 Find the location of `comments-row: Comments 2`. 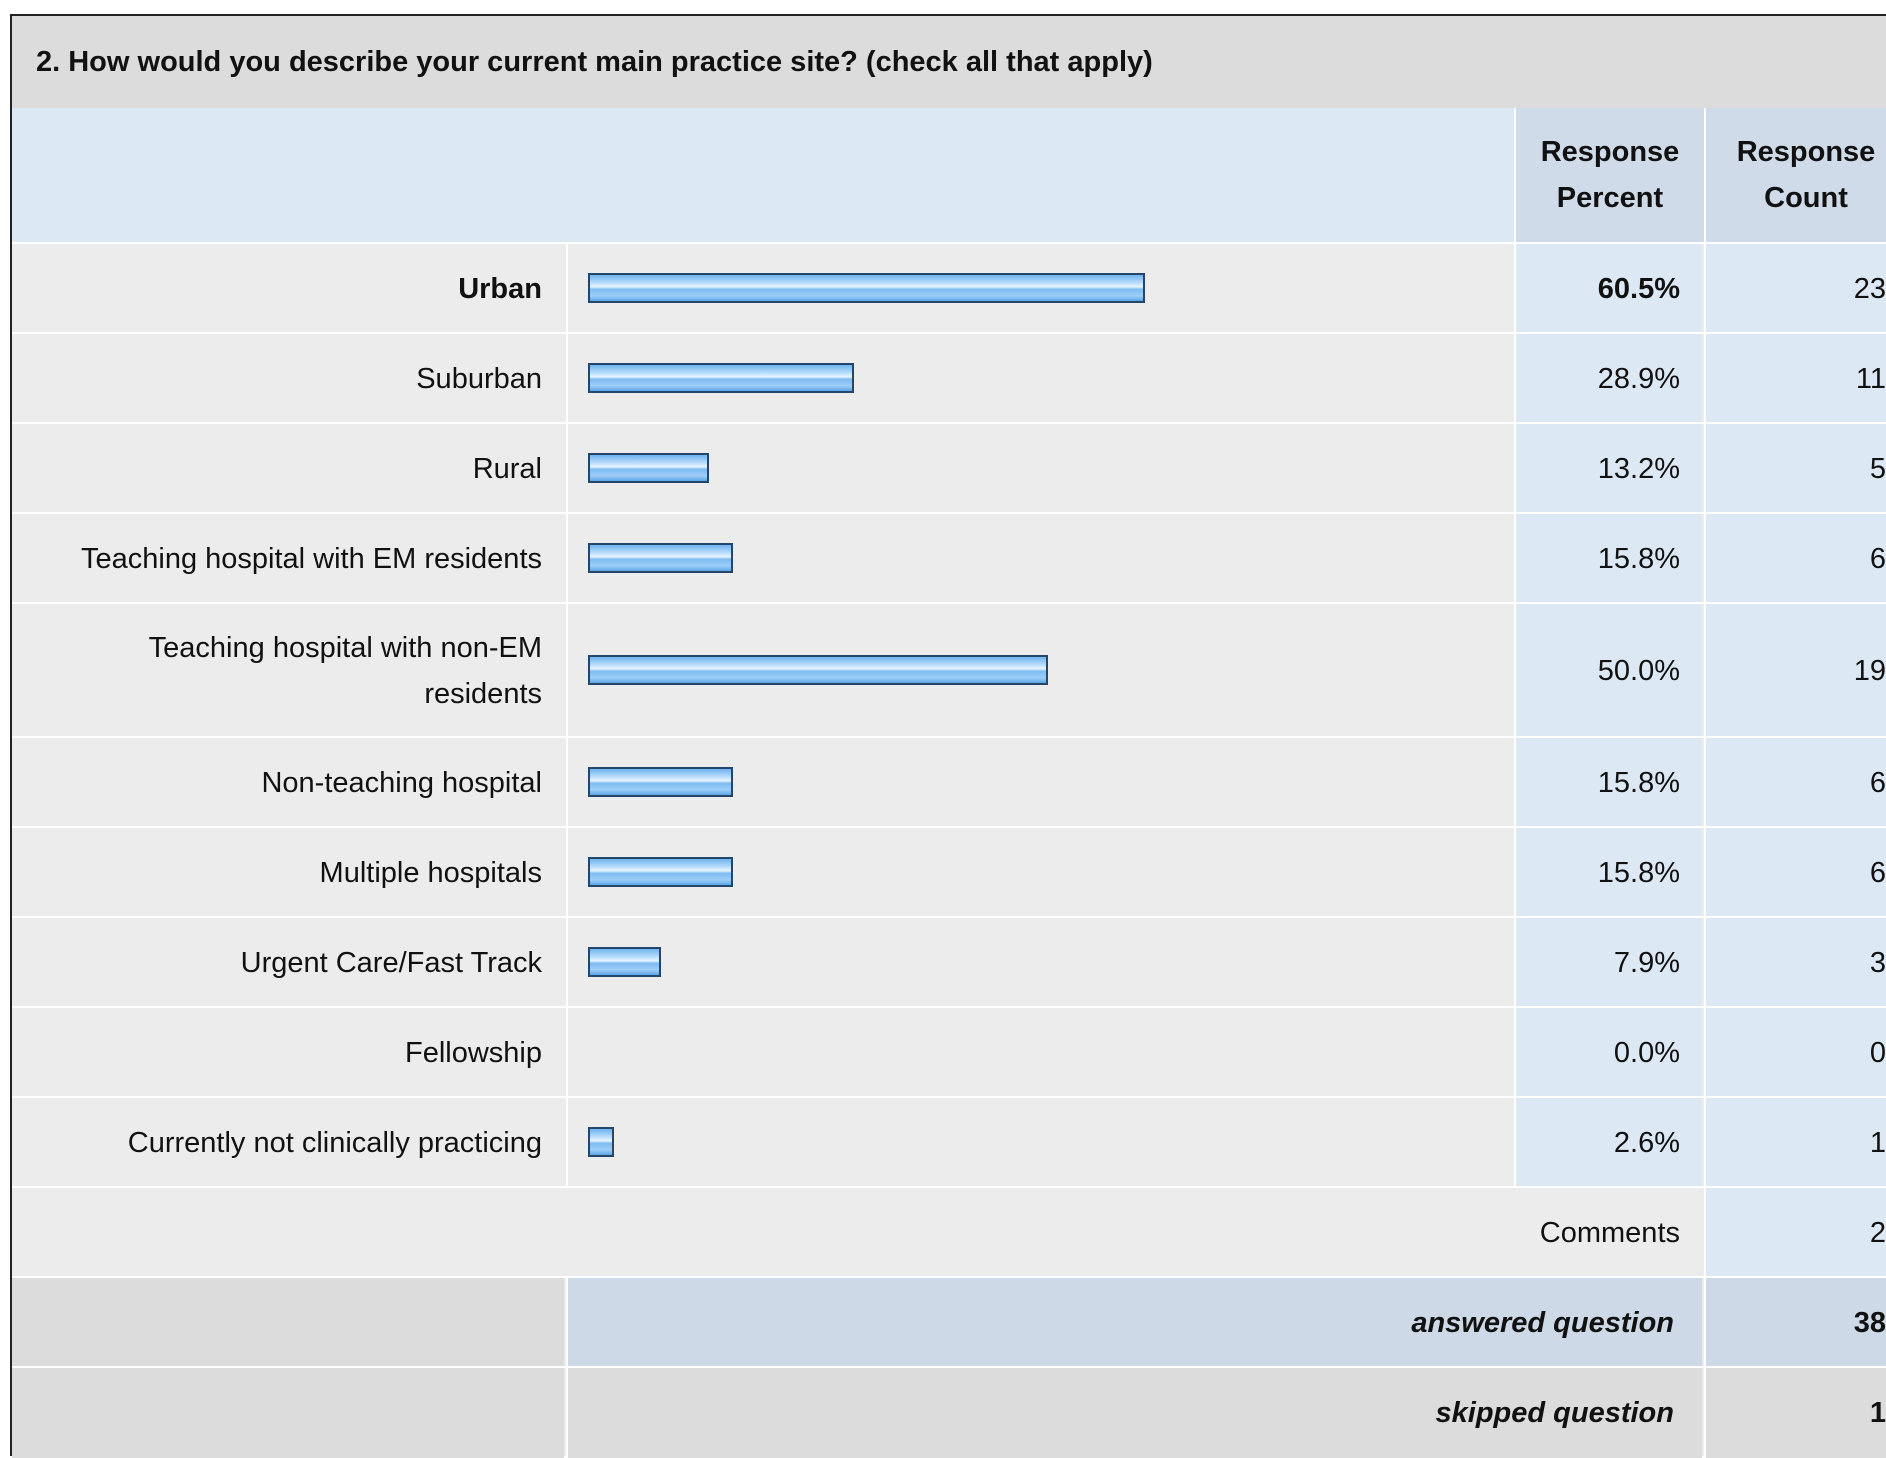

comments-row: Comments 2 is located at coordinates (949, 1232).